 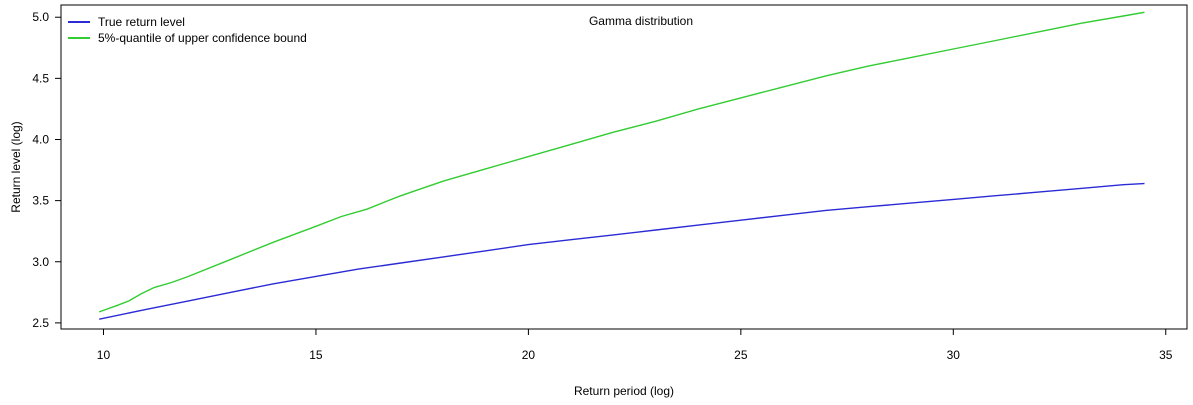 What do you see at coordinates (40, 262) in the screenshot?
I see `y-tick-label: 3.0` at bounding box center [40, 262].